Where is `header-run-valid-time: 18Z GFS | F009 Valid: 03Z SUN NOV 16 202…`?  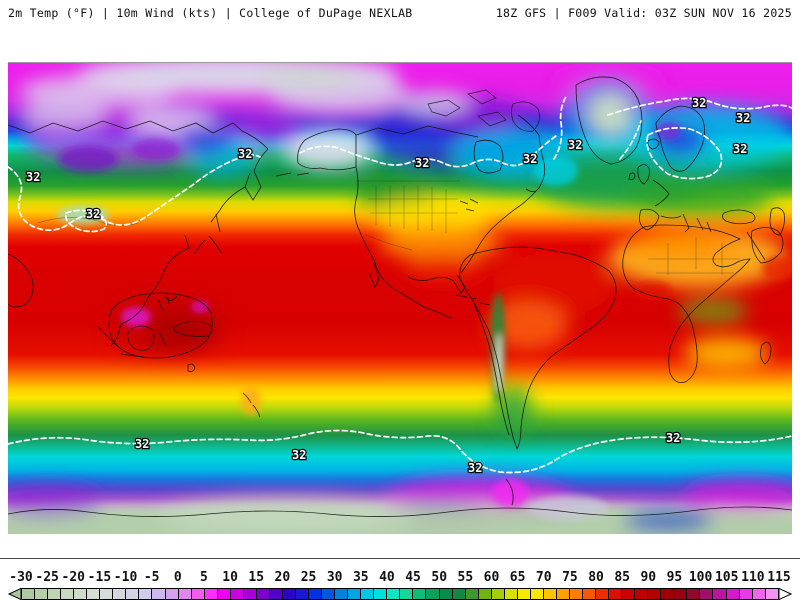
header-run-valid-time: 18Z GFS | F009 Valid: 03Z SUN NOV 16 202… is located at coordinates (643, 13).